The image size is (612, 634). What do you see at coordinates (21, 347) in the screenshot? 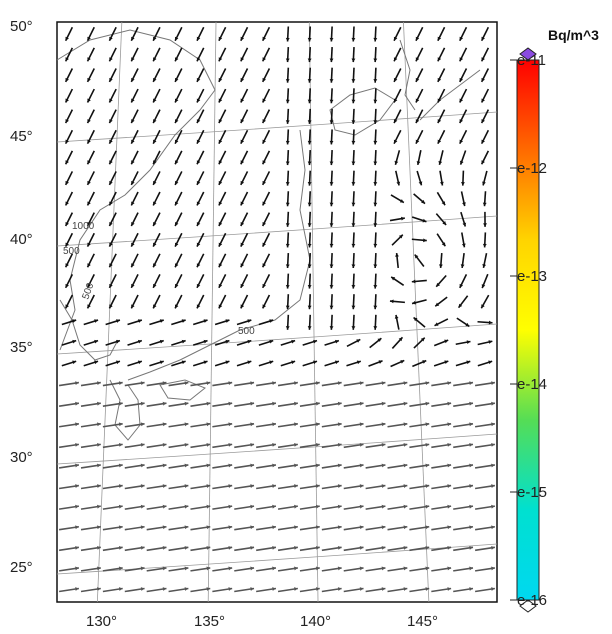
I see `lat-label-35: 35°` at bounding box center [21, 347].